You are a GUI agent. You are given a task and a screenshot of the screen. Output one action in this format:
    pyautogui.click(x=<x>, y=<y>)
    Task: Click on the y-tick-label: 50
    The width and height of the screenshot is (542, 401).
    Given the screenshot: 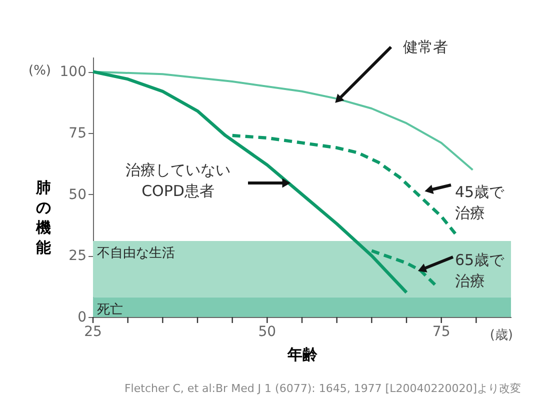 What is the action you would take?
    pyautogui.click(x=77, y=194)
    